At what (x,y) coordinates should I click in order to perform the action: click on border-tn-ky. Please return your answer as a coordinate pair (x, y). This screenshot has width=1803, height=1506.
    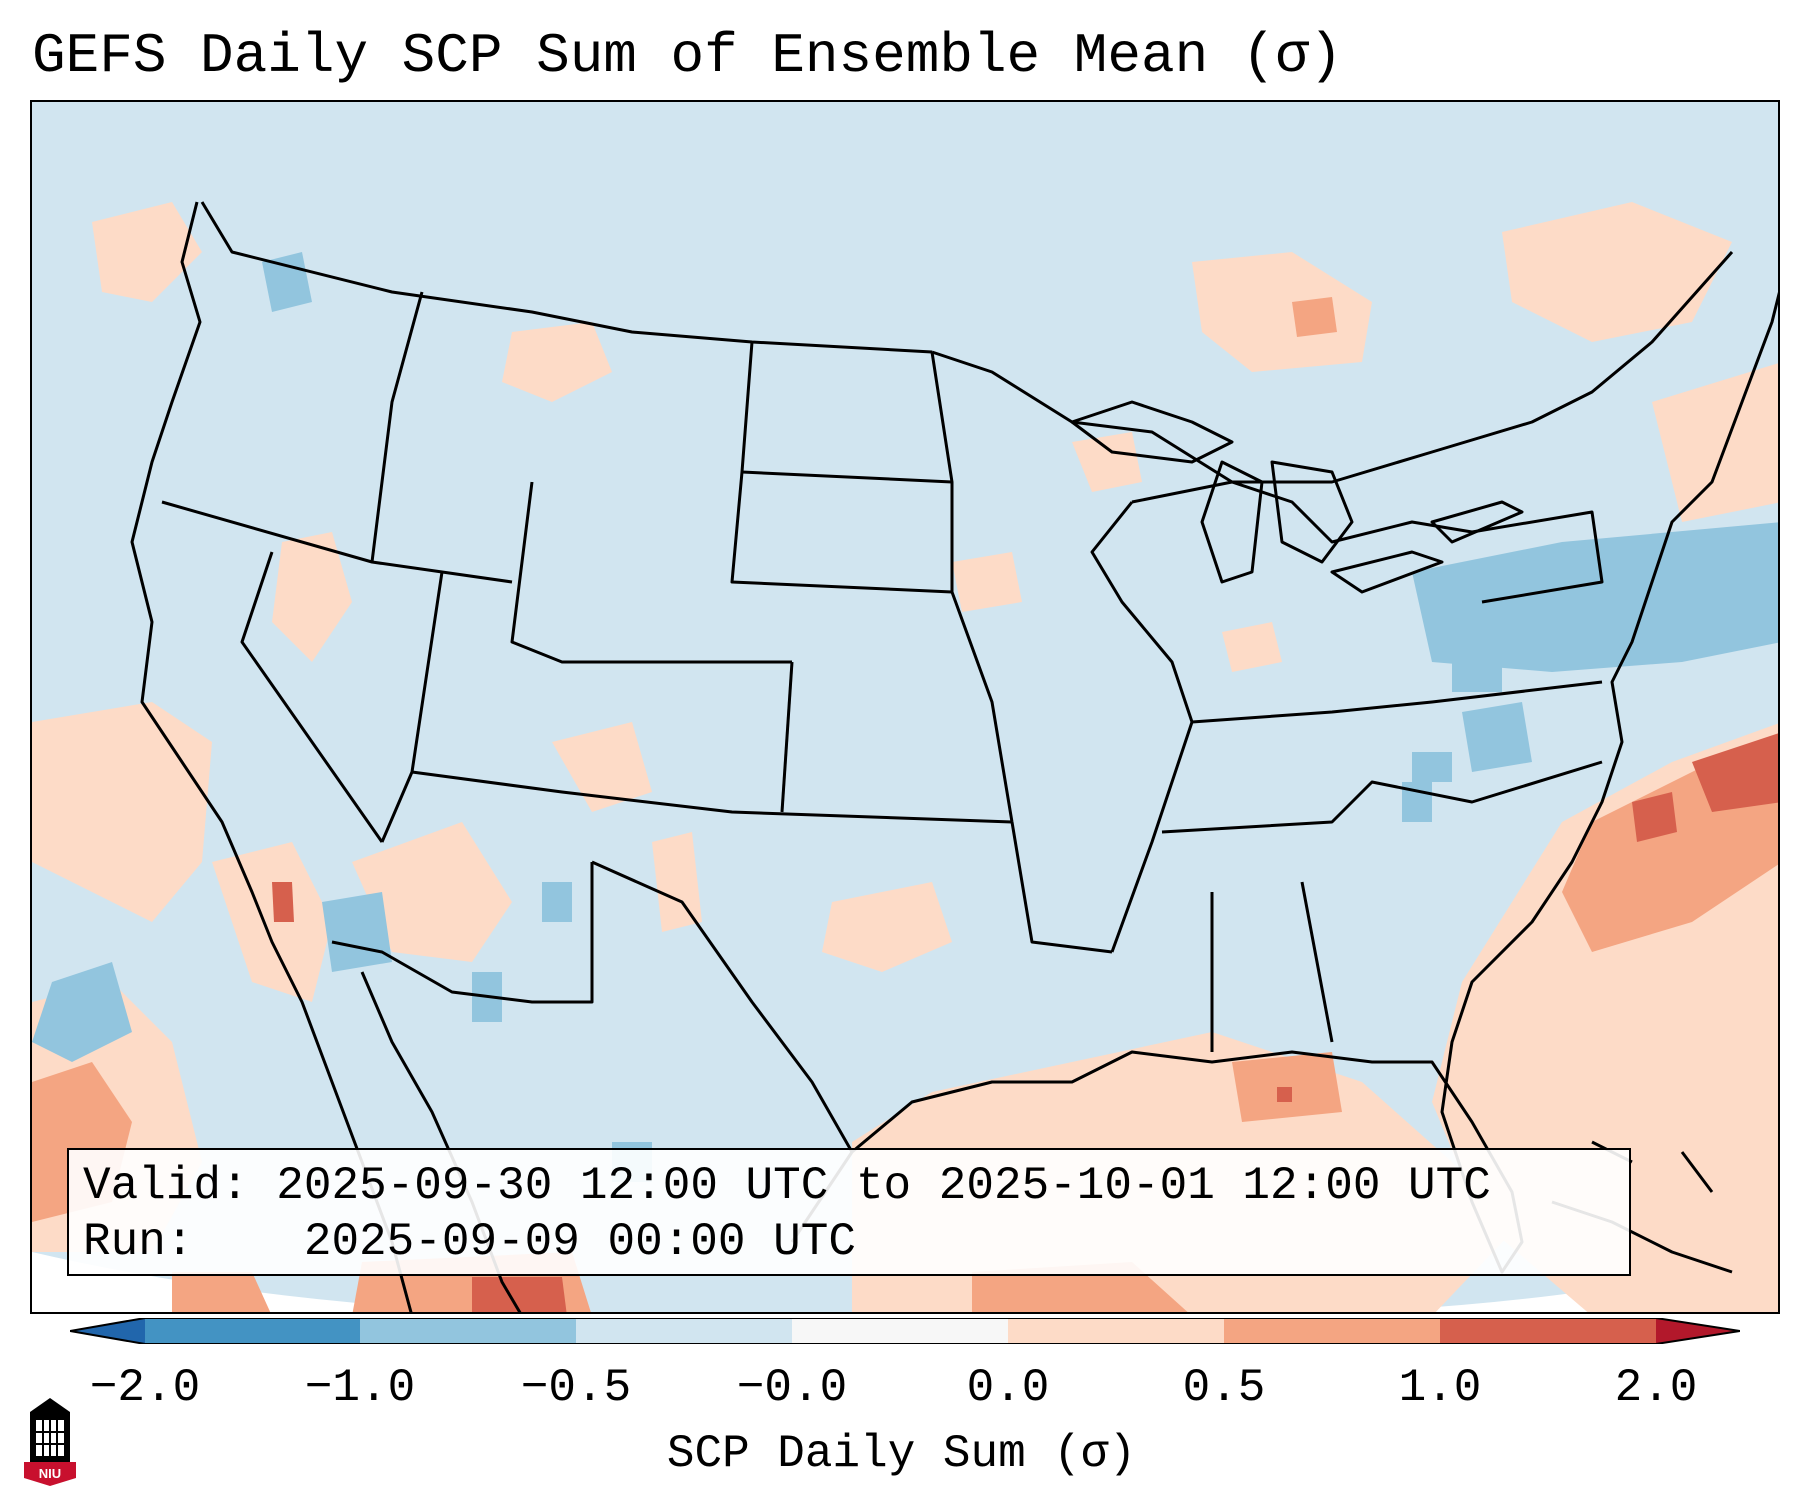
    Looking at the image, I should click on (1397, 702).